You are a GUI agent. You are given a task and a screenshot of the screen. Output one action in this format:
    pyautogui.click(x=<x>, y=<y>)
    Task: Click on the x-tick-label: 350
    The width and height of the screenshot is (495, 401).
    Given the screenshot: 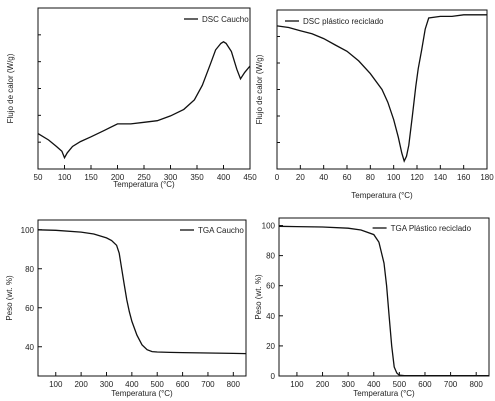 What is the action you would take?
    pyautogui.click(x=197, y=177)
    